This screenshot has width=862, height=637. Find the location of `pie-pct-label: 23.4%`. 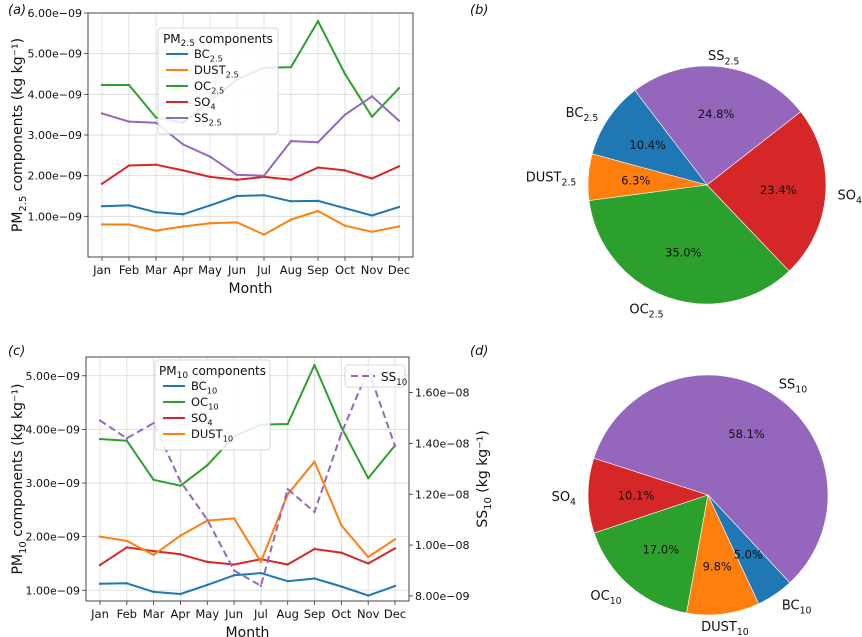

pie-pct-label: 23.4% is located at coordinates (778, 190).